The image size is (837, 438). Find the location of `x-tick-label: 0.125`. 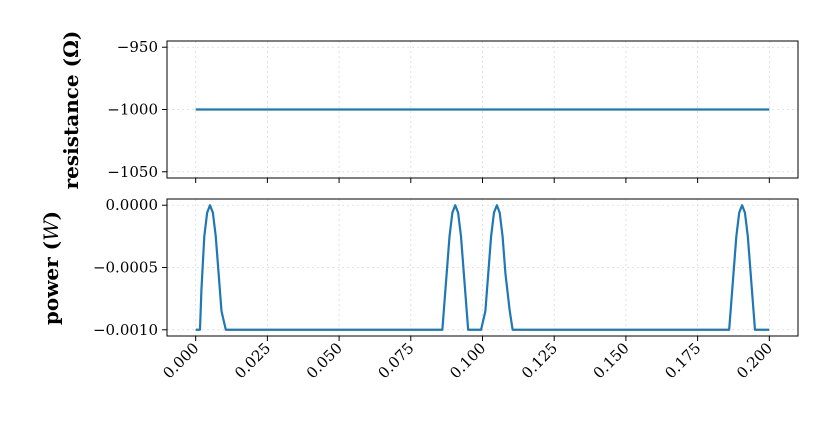

x-tick-label: 0.125 is located at coordinates (539, 360).